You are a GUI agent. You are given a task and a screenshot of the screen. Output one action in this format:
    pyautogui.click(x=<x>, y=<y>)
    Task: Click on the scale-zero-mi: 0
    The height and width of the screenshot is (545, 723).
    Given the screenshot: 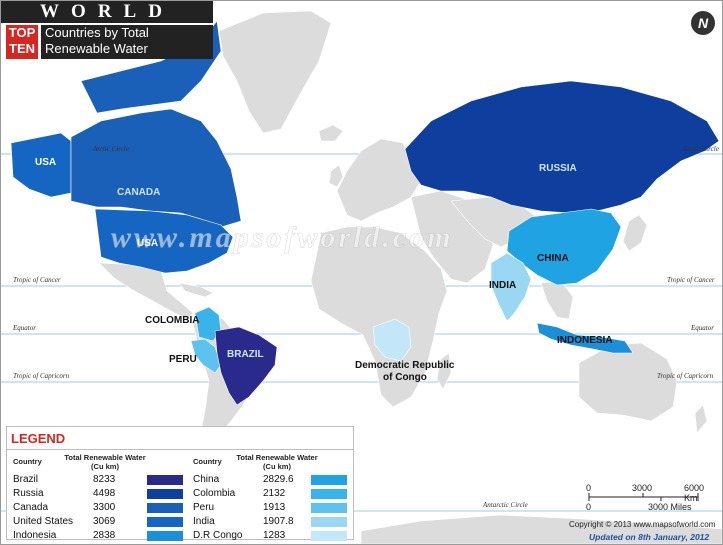 What is the action you would take?
    pyautogui.click(x=589, y=507)
    